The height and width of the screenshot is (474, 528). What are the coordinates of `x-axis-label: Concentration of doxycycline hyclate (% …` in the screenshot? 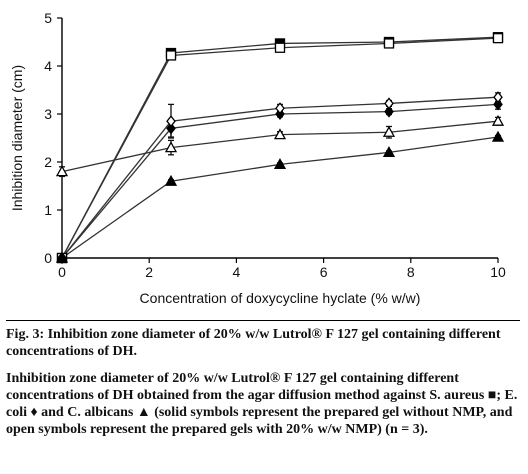 It's located at (280, 298).